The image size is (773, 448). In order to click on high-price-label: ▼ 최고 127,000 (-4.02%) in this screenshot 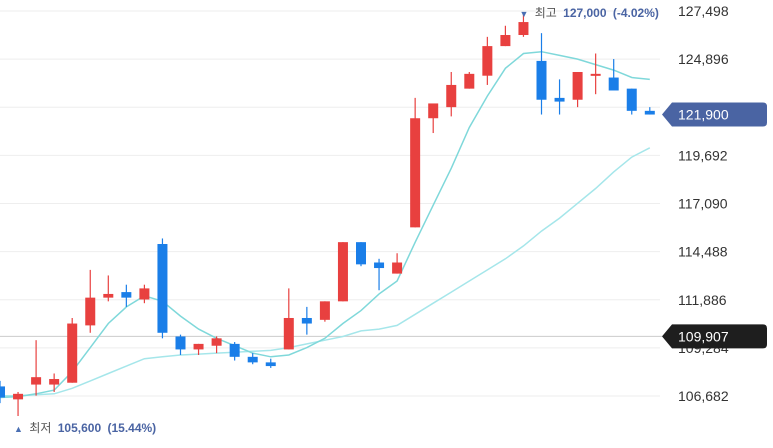, I will do `click(588, 13)`.